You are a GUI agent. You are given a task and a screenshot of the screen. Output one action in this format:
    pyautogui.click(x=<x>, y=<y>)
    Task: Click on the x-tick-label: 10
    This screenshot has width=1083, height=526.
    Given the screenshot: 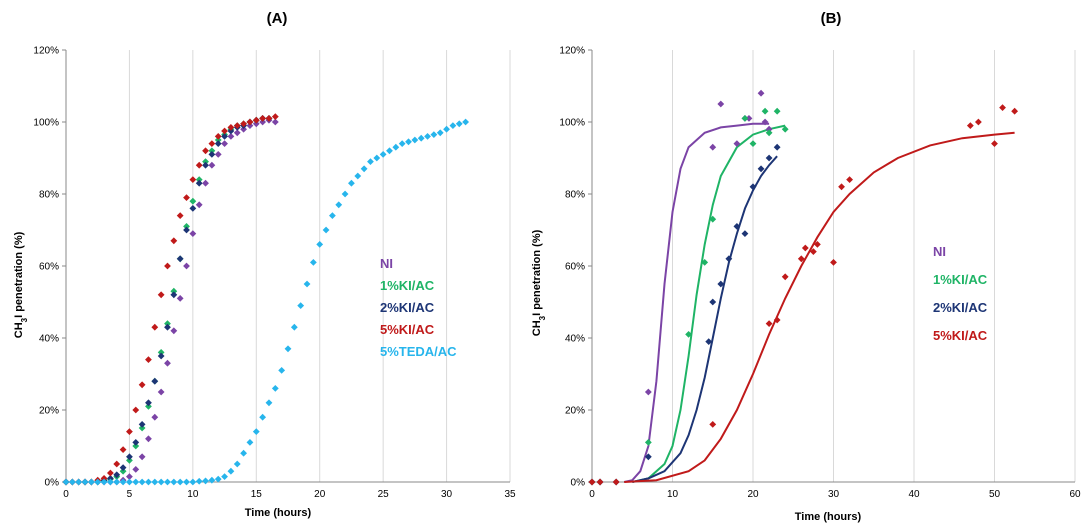 What is the action you would take?
    pyautogui.click(x=673, y=494)
    